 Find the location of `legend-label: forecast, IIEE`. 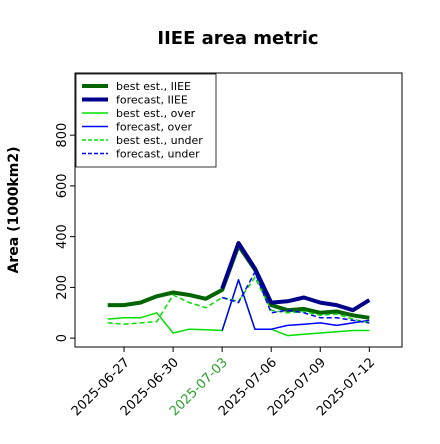

legend-label: forecast, IIEE is located at coordinates (152, 100).